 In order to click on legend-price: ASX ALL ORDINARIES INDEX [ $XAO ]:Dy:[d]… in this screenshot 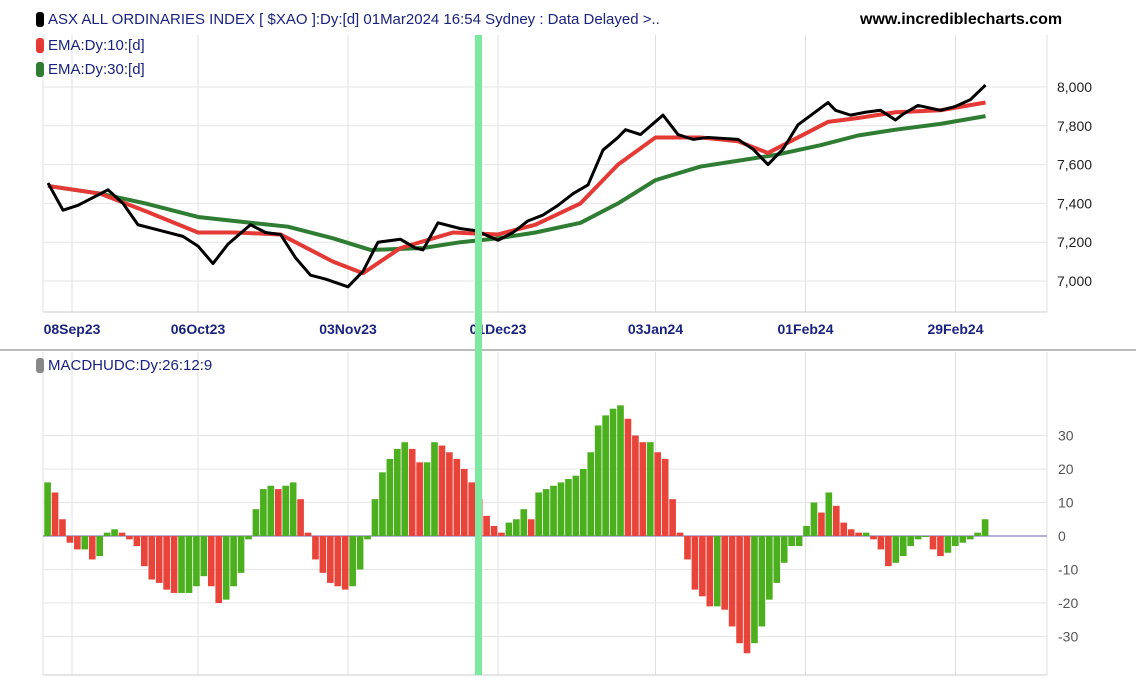, I will do `click(348, 19)`.